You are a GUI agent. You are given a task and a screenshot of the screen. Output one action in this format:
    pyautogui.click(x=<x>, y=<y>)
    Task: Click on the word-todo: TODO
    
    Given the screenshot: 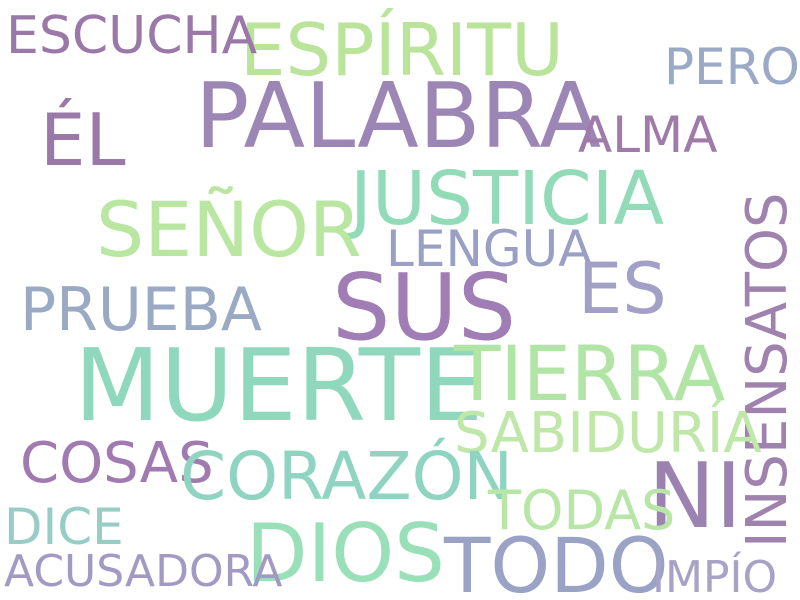 What is the action you would take?
    pyautogui.click(x=556, y=560)
    